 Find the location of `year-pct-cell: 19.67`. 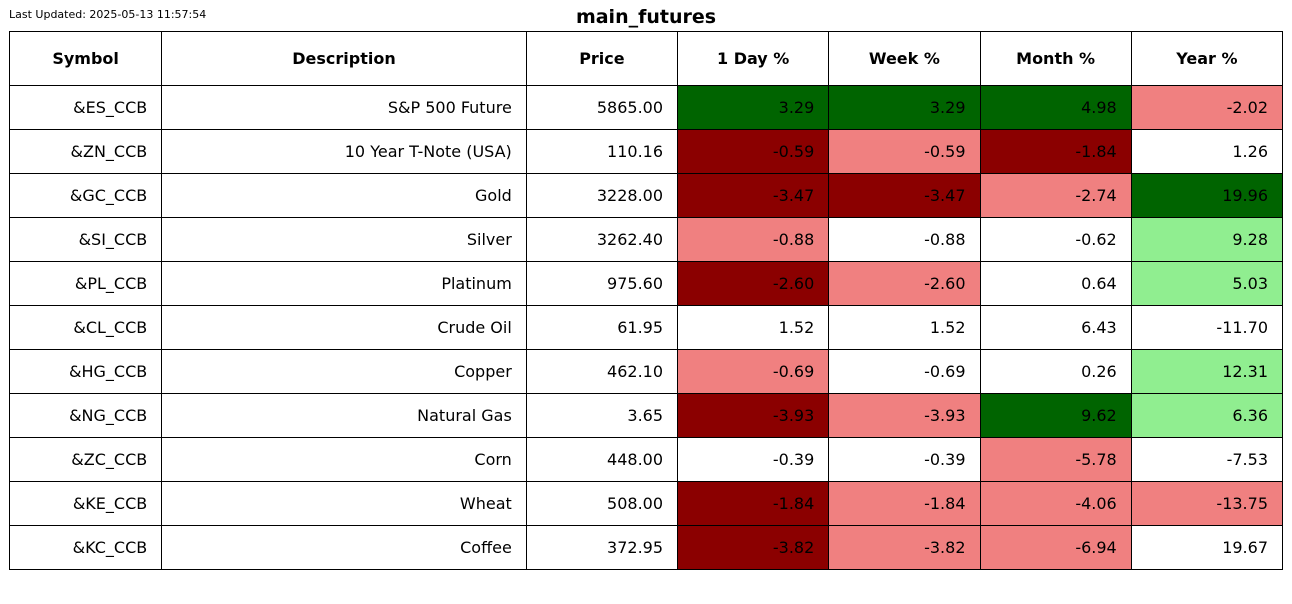

year-pct-cell: 19.67 is located at coordinates (1207, 547).